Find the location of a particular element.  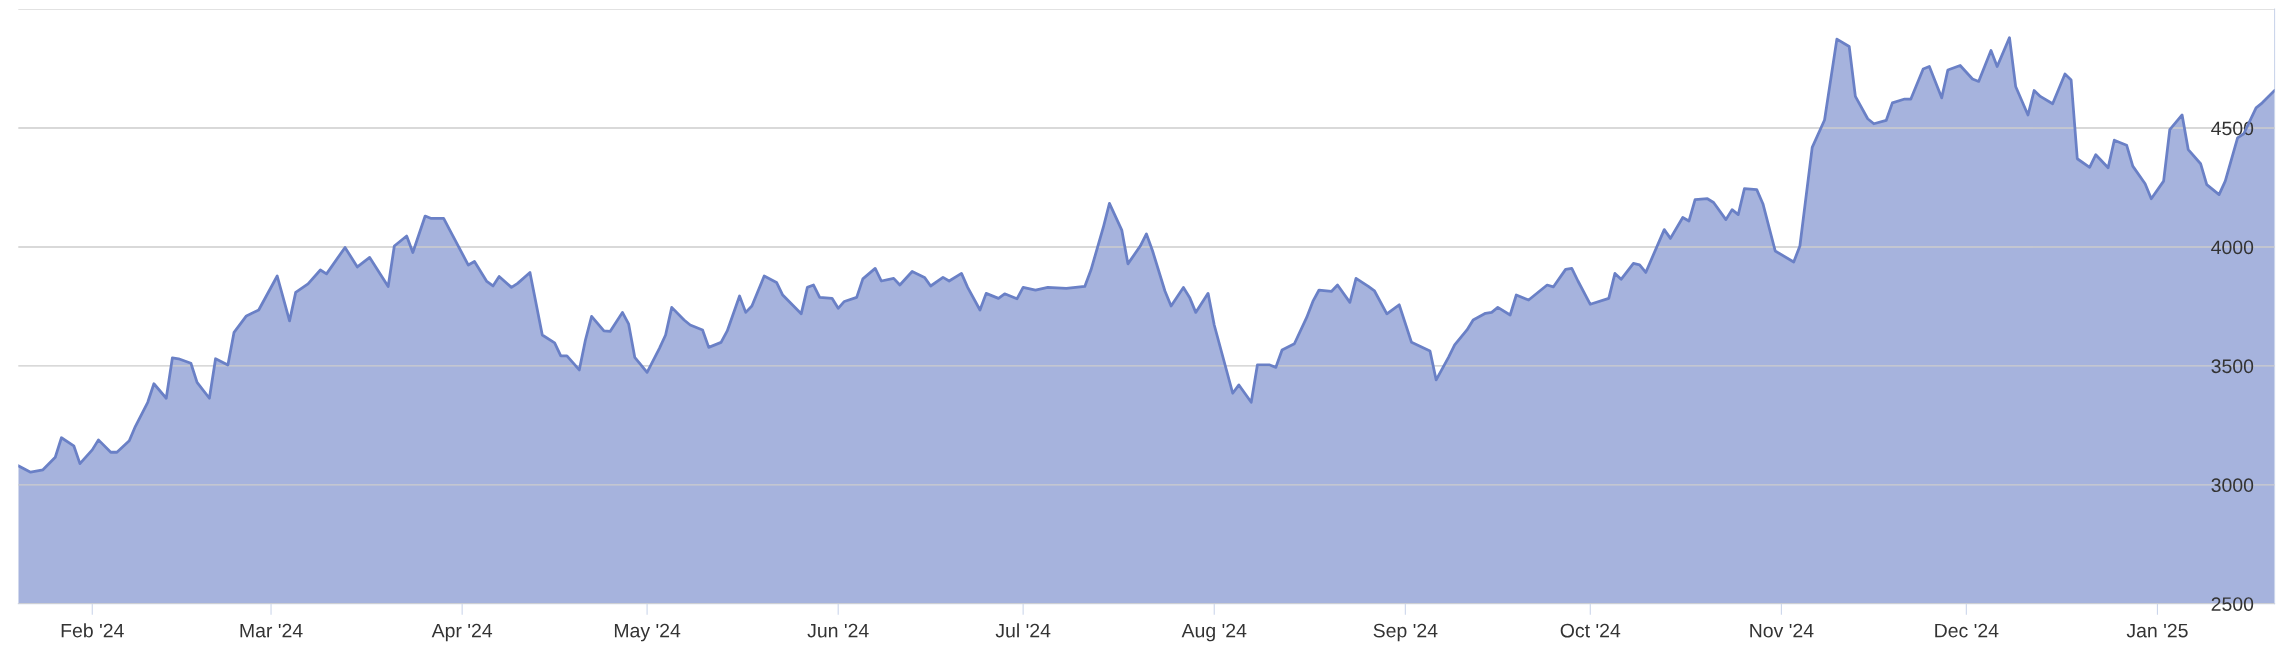

x-tick-label: Feb '24 is located at coordinates (92, 630).